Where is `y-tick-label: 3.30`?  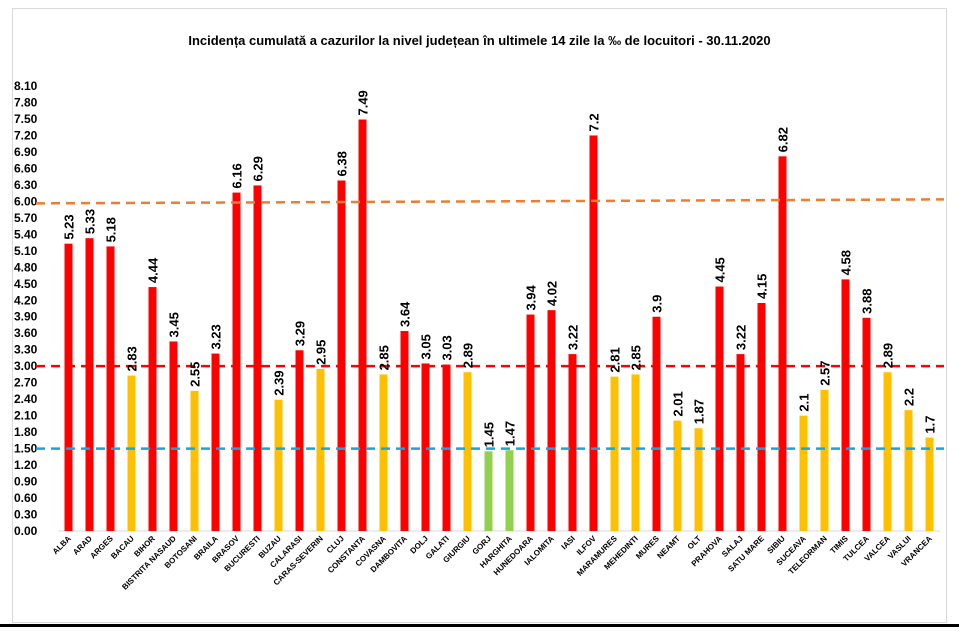
y-tick-label: 3.30 is located at coordinates (26, 350).